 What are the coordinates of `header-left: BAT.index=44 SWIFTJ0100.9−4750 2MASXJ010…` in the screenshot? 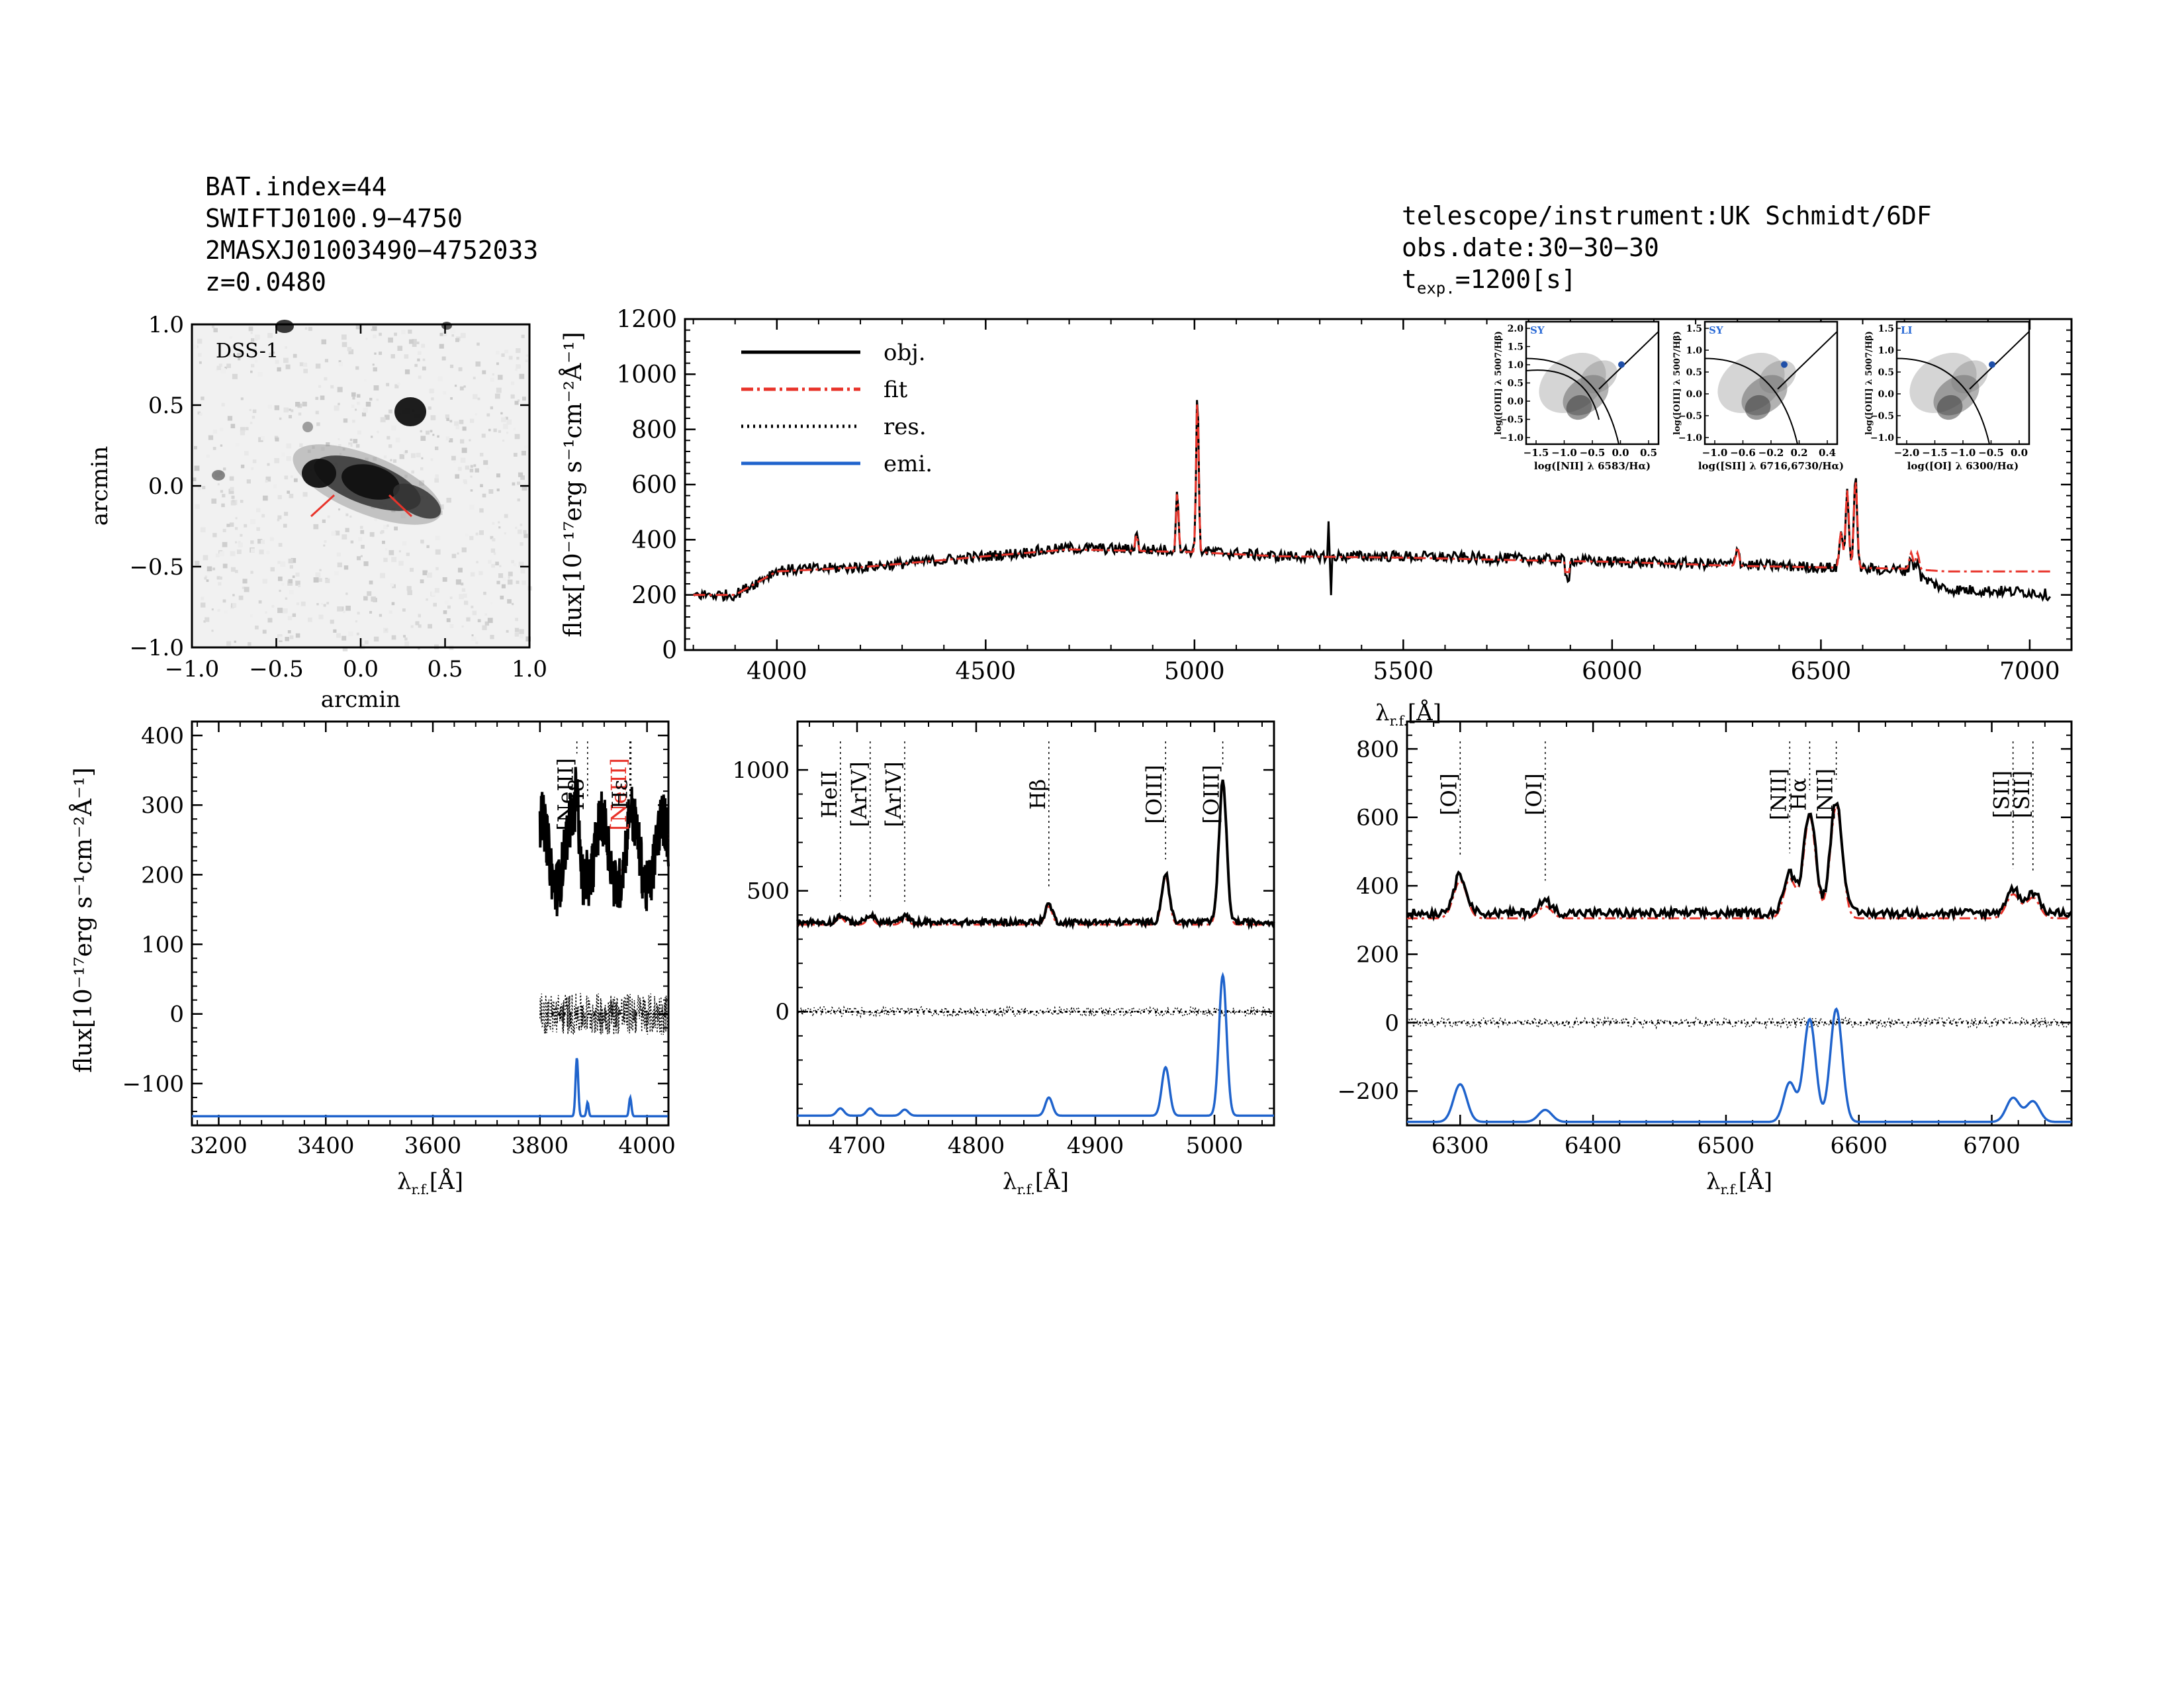 It's located at (371, 234).